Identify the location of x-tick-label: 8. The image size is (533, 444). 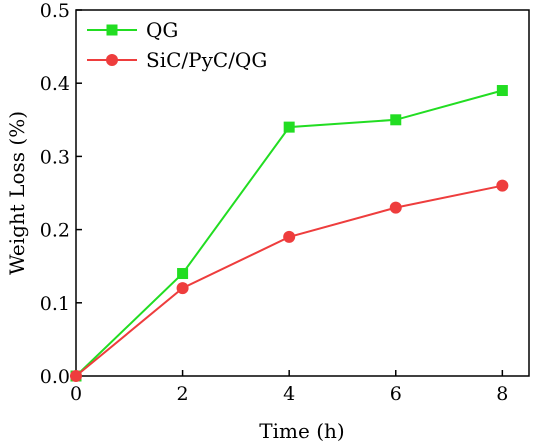
(502, 394).